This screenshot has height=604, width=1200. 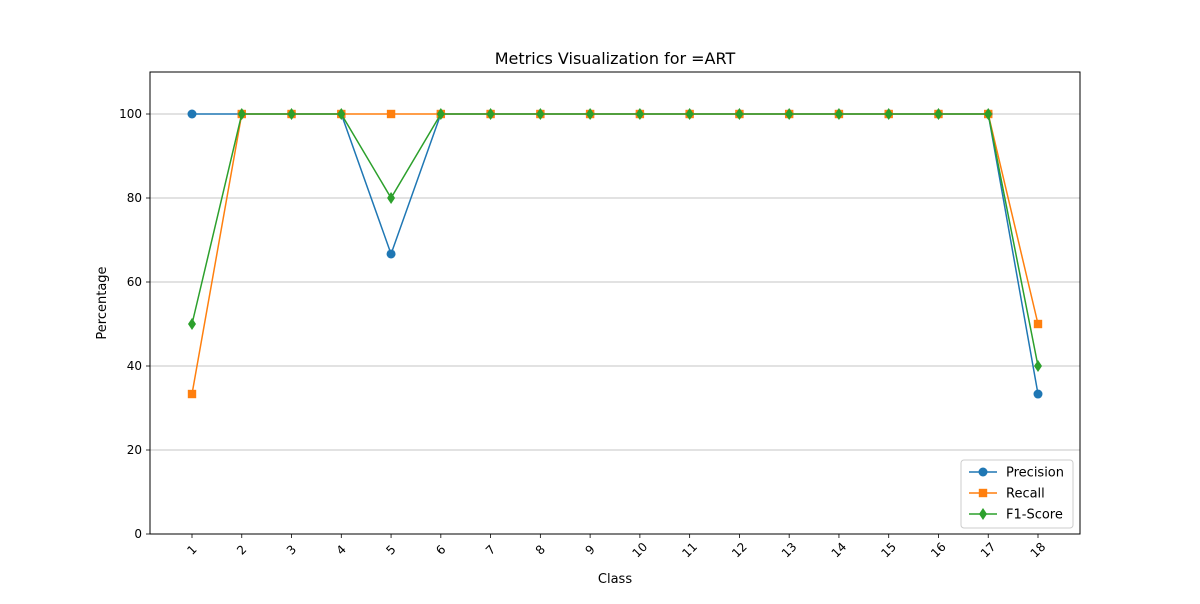 I want to click on legend-item-recall: Recall, so click(x=1007, y=494).